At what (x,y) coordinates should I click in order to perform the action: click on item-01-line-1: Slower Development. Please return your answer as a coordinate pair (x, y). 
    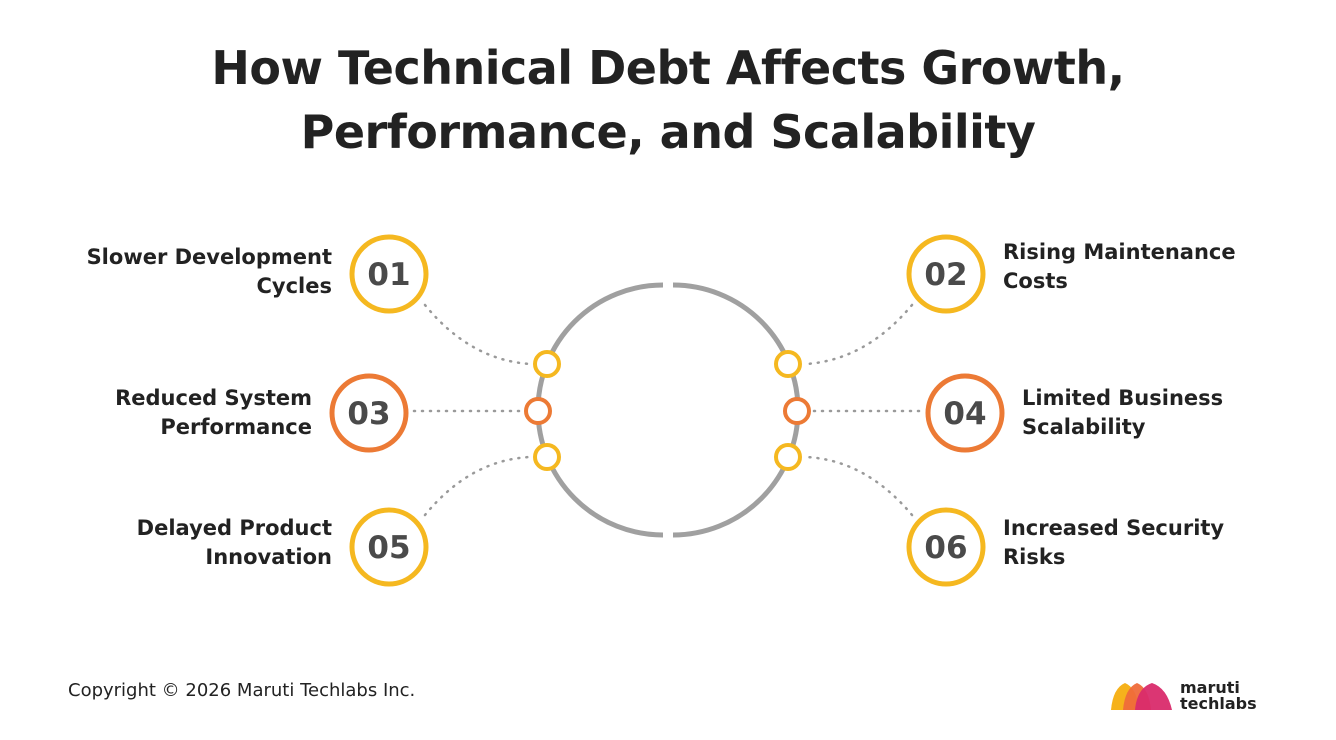
    Looking at the image, I should click on (209, 257).